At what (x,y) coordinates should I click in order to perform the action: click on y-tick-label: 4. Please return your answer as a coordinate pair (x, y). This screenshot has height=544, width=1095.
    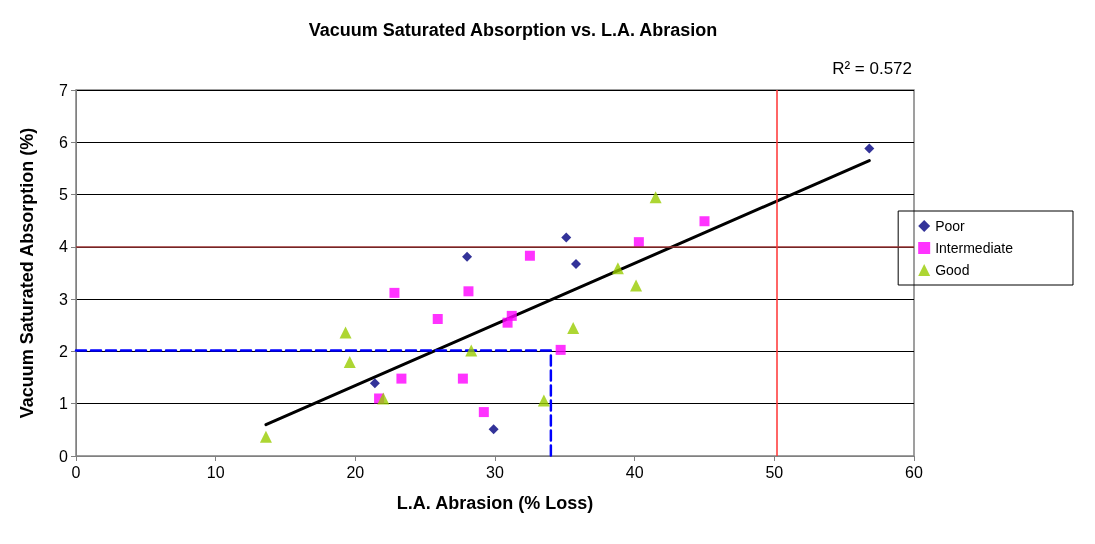
    Looking at the image, I should click on (64, 247).